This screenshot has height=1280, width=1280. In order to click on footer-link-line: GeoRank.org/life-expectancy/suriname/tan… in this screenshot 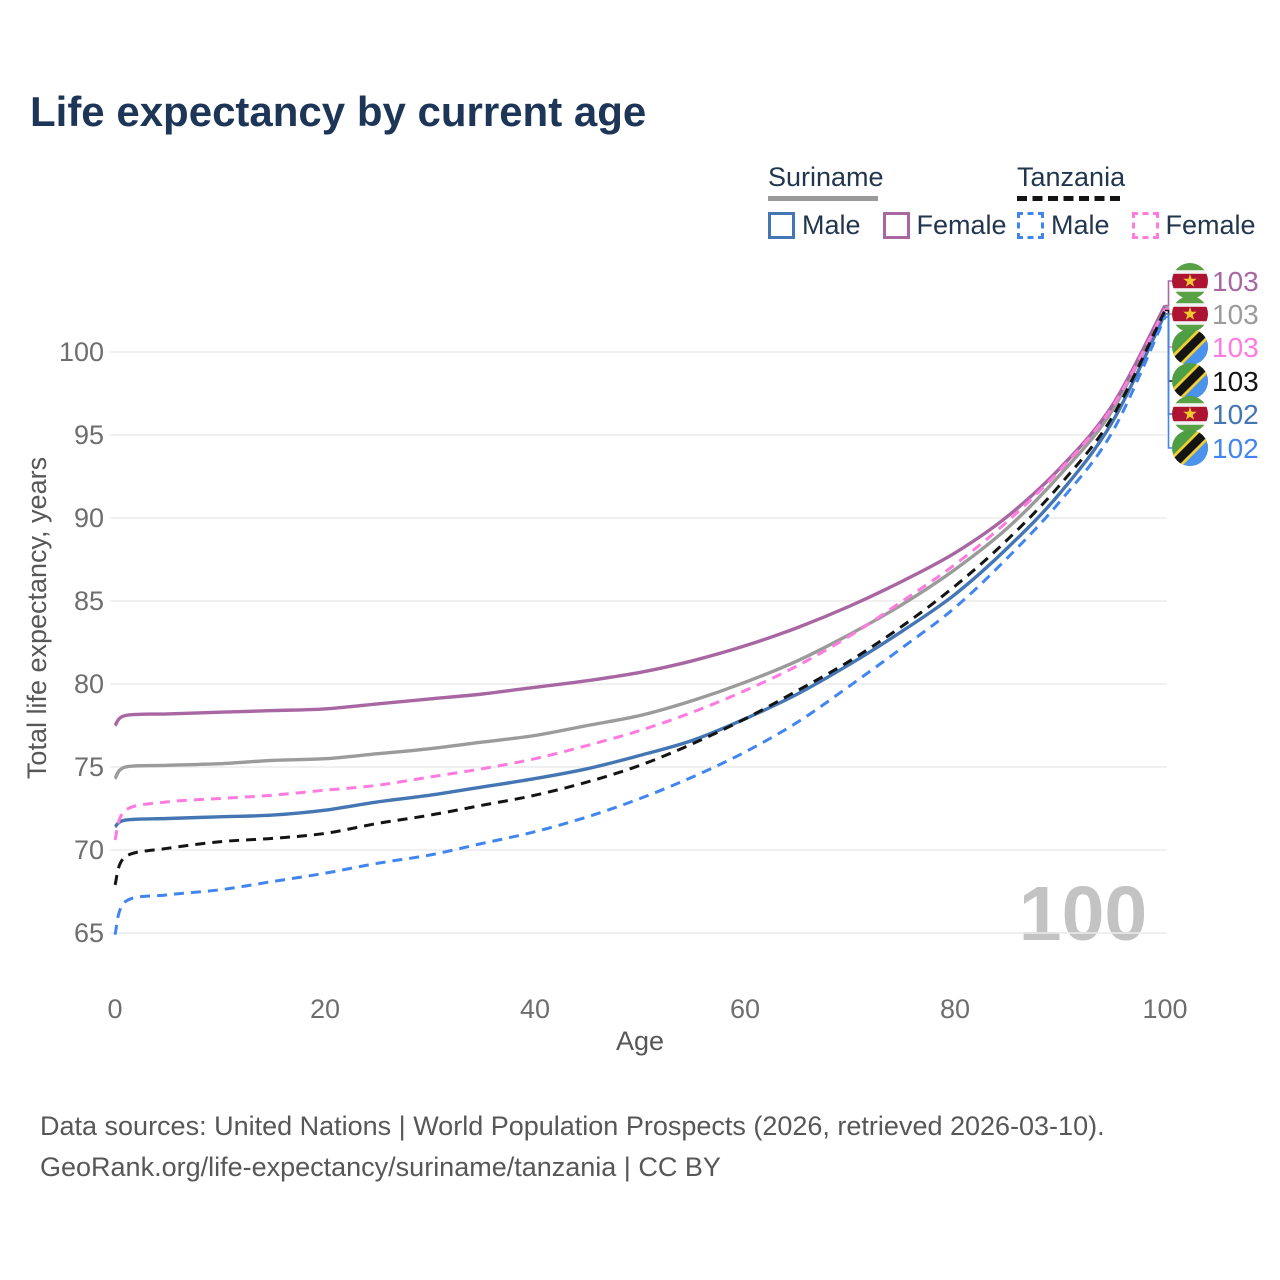, I will do `click(380, 1167)`.